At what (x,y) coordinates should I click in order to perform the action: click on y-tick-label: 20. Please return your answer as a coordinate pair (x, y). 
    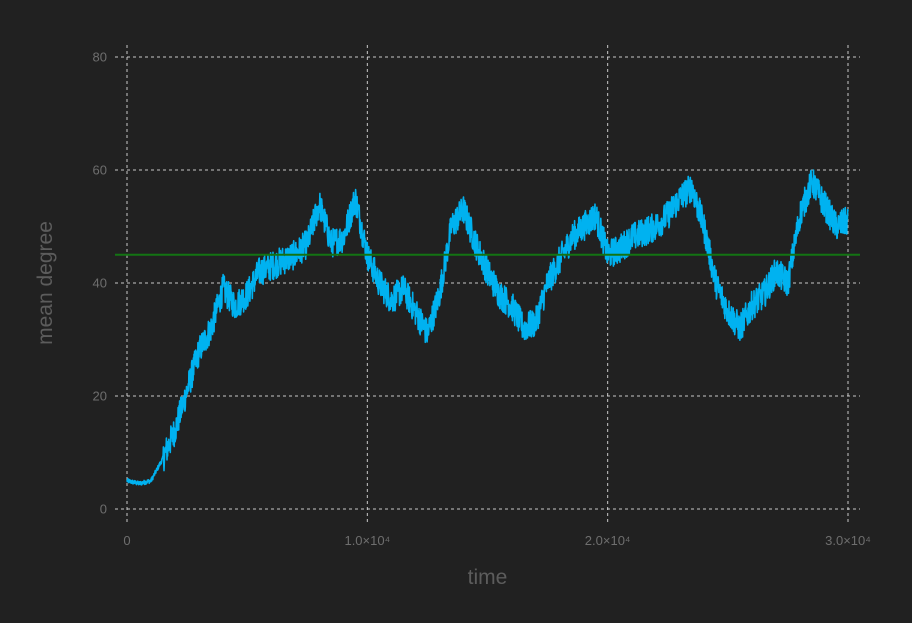
    Looking at the image, I should click on (100, 396).